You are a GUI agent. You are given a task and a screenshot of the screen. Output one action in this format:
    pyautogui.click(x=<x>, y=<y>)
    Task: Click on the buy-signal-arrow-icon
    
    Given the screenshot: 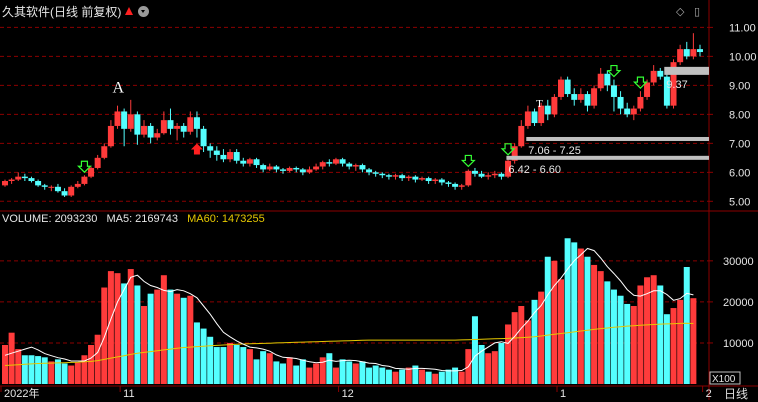 What is the action you would take?
    pyautogui.click(x=614, y=71)
    